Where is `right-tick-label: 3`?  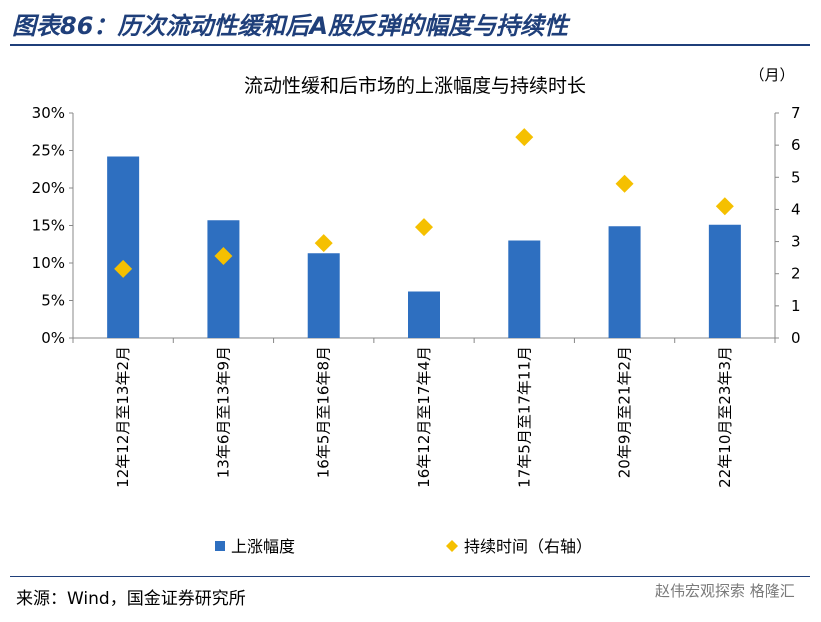
right-tick-label: 3 is located at coordinates (796, 242).